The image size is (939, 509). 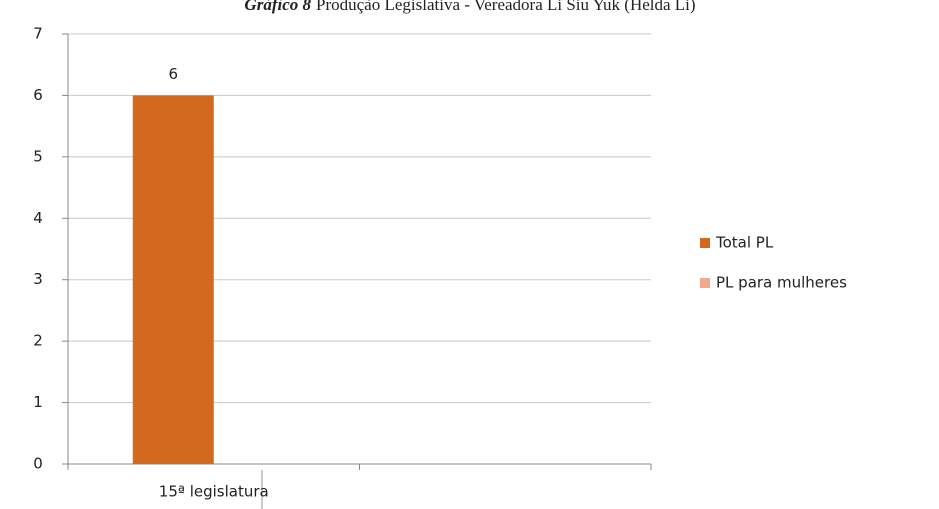 What do you see at coordinates (38, 95) in the screenshot?
I see `y-tick-label: 6` at bounding box center [38, 95].